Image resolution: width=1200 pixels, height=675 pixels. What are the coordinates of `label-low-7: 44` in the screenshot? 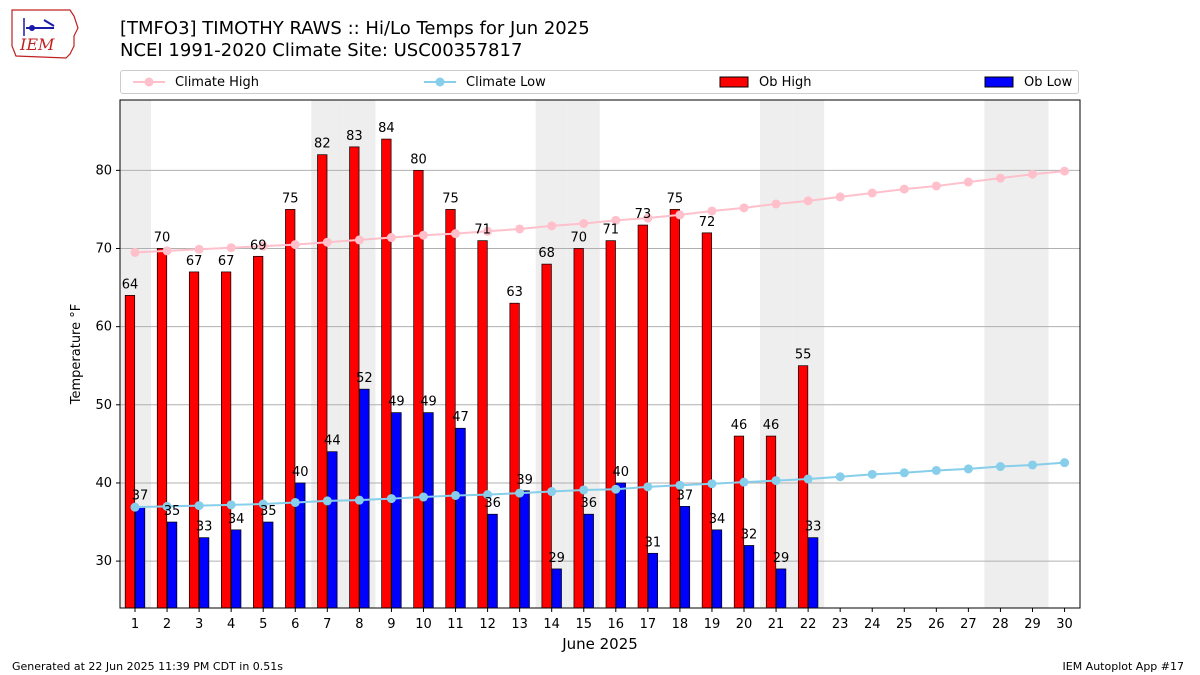 It's located at (332, 441).